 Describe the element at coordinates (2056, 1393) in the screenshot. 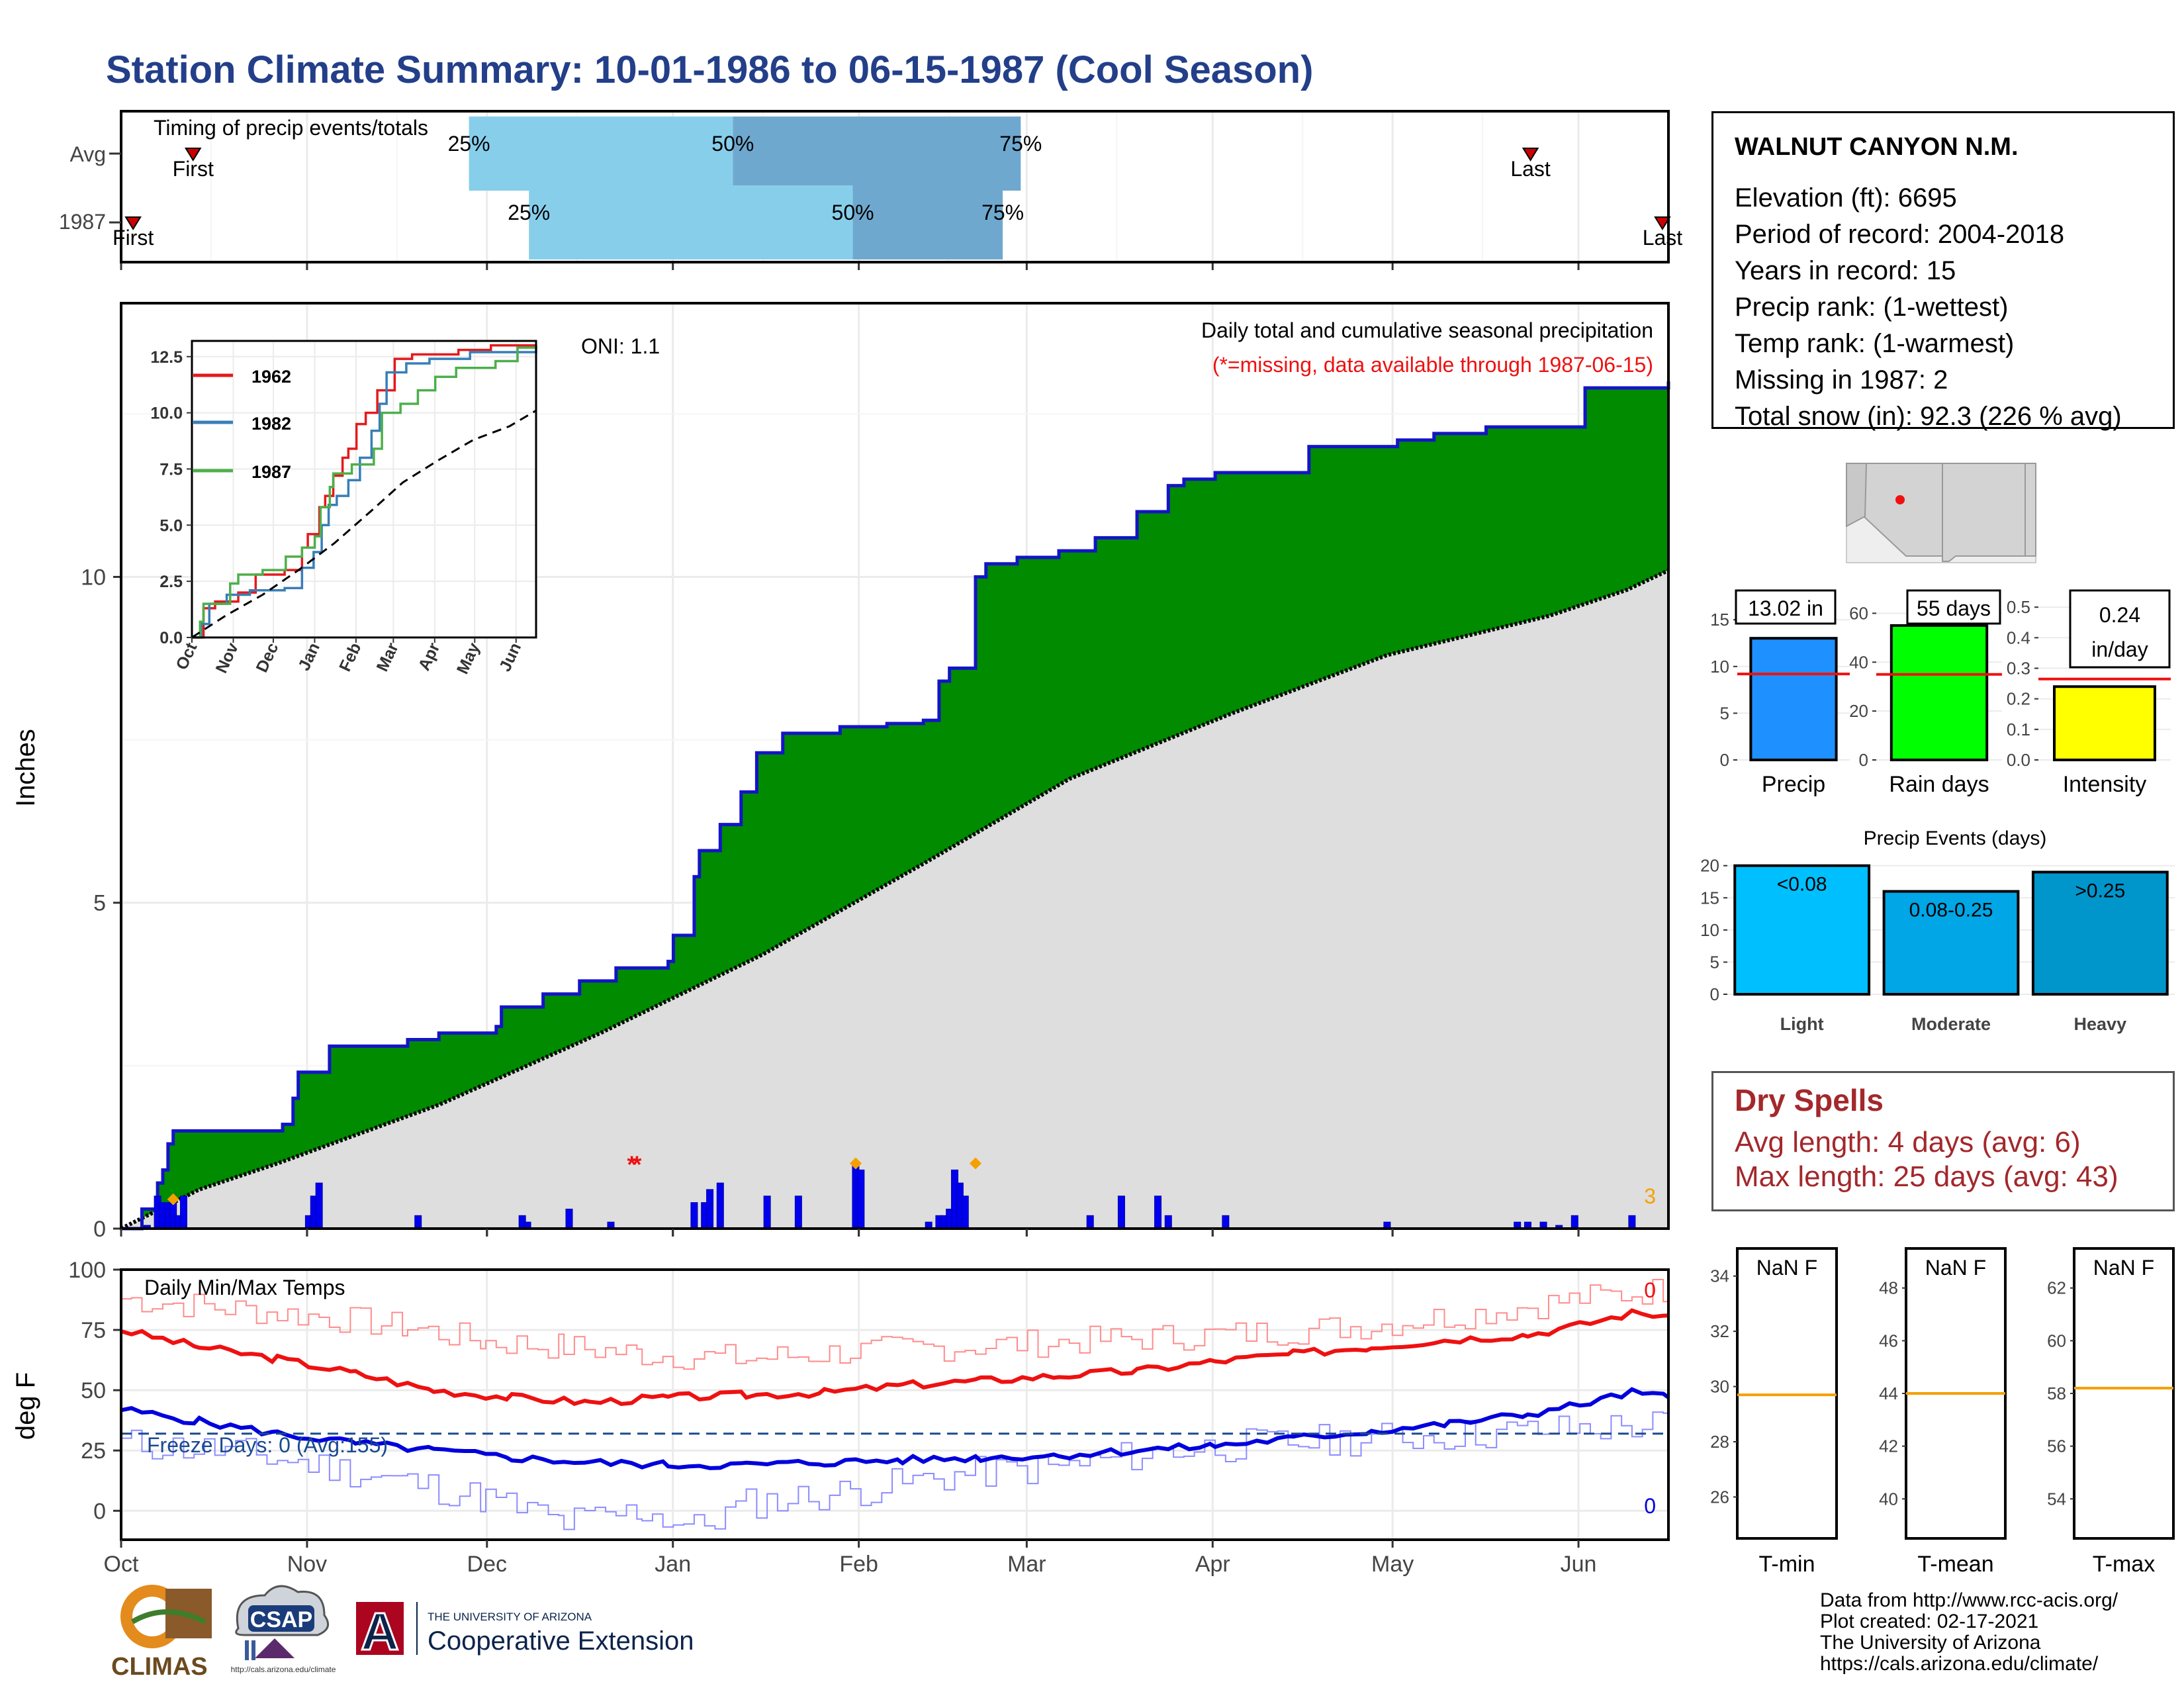

I see `tsum-ytick-label: 58` at that location.